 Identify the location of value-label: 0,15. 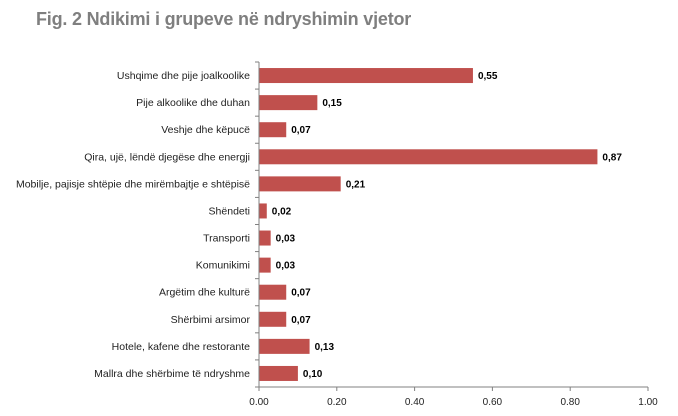
(332, 103).